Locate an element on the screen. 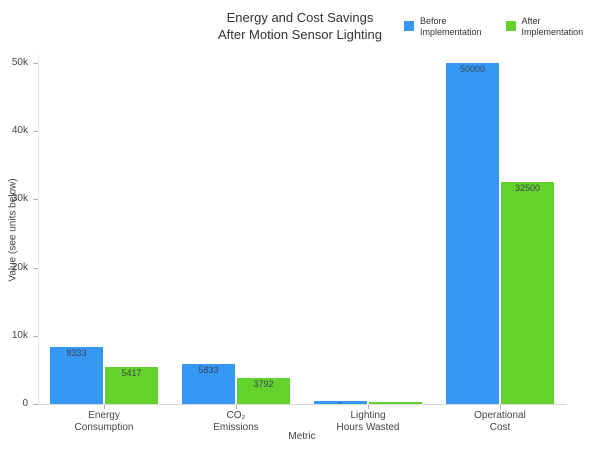 The width and height of the screenshot is (600, 450). x-tick-label-lighting-hours-wasted: Lighting Hours Wasted is located at coordinates (368, 421).